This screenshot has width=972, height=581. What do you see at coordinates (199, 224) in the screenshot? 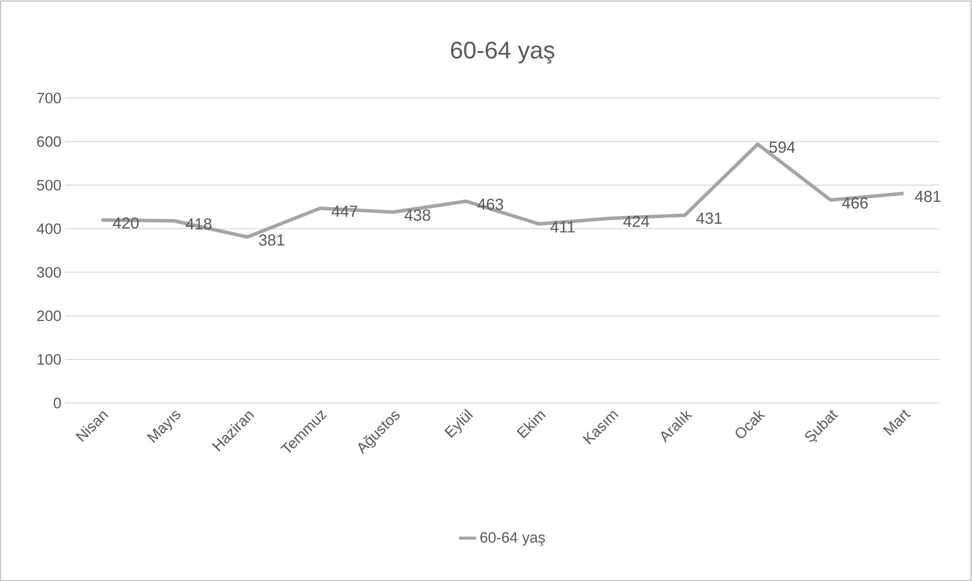
I see `data-label: 418` at bounding box center [199, 224].